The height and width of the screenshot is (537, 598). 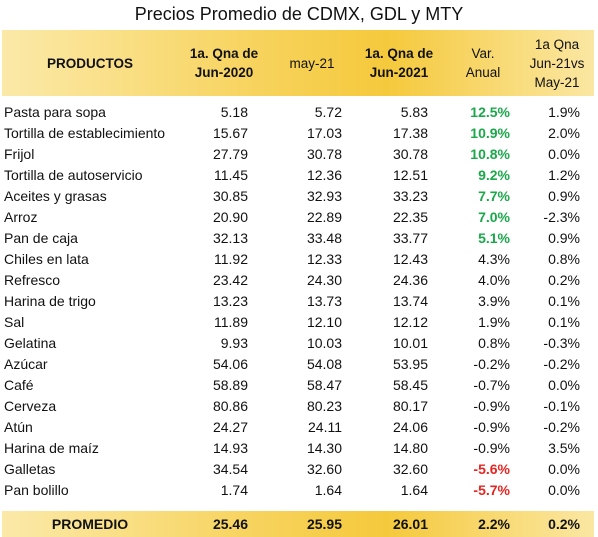 I want to click on var-vs-may21: -0.1%, so click(x=561, y=406).